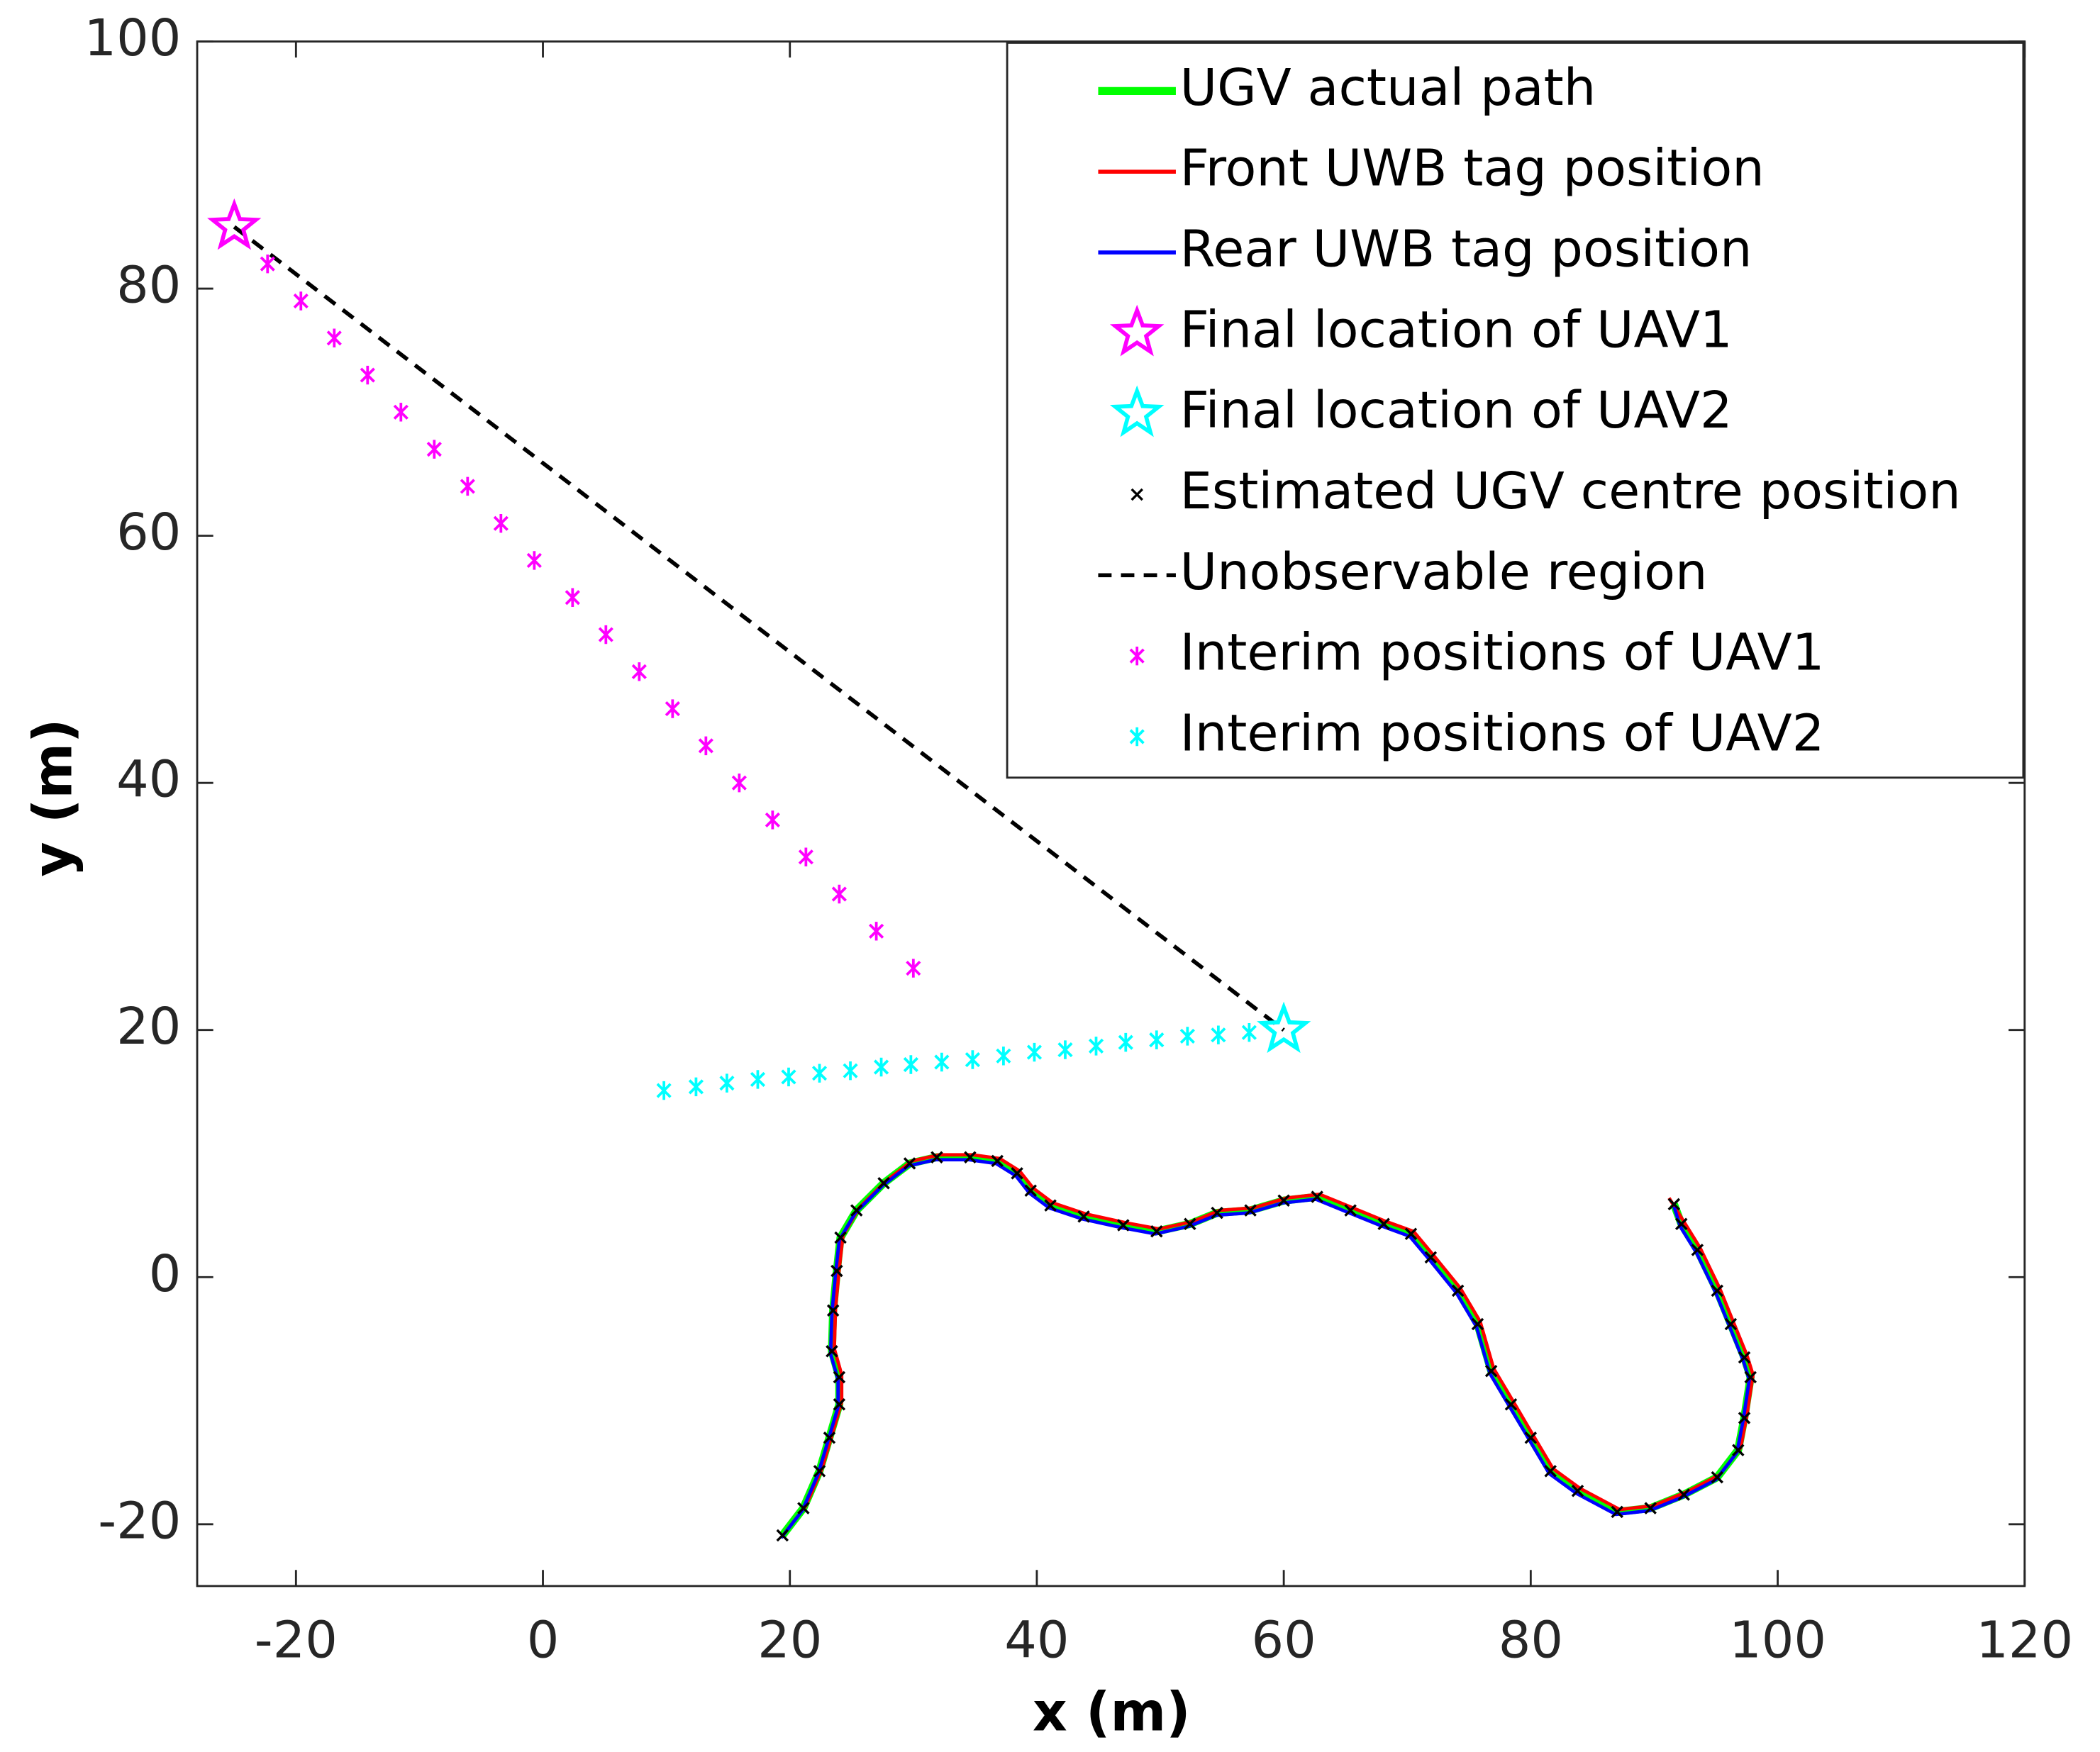 This screenshot has width=2100, height=1752. I want to click on legend-label: Front UWB tag position, so click(1472, 168).